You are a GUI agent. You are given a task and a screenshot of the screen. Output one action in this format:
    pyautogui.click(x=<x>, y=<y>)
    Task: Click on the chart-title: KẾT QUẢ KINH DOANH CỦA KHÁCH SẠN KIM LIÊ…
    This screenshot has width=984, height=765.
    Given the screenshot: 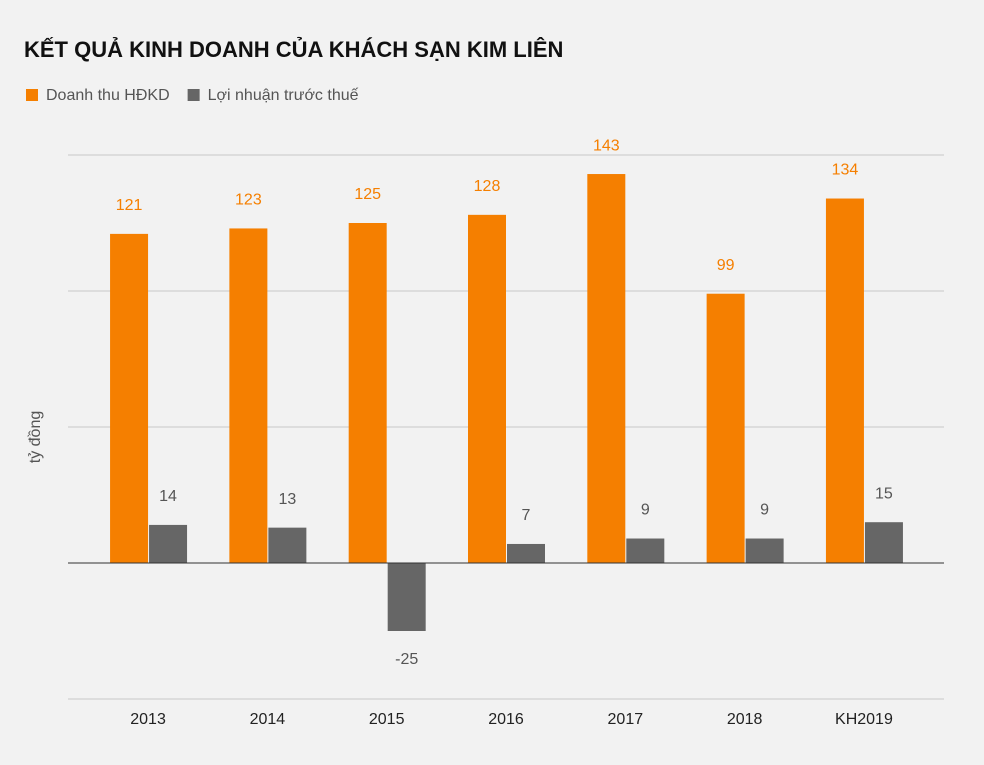 What is the action you would take?
    pyautogui.click(x=293, y=49)
    